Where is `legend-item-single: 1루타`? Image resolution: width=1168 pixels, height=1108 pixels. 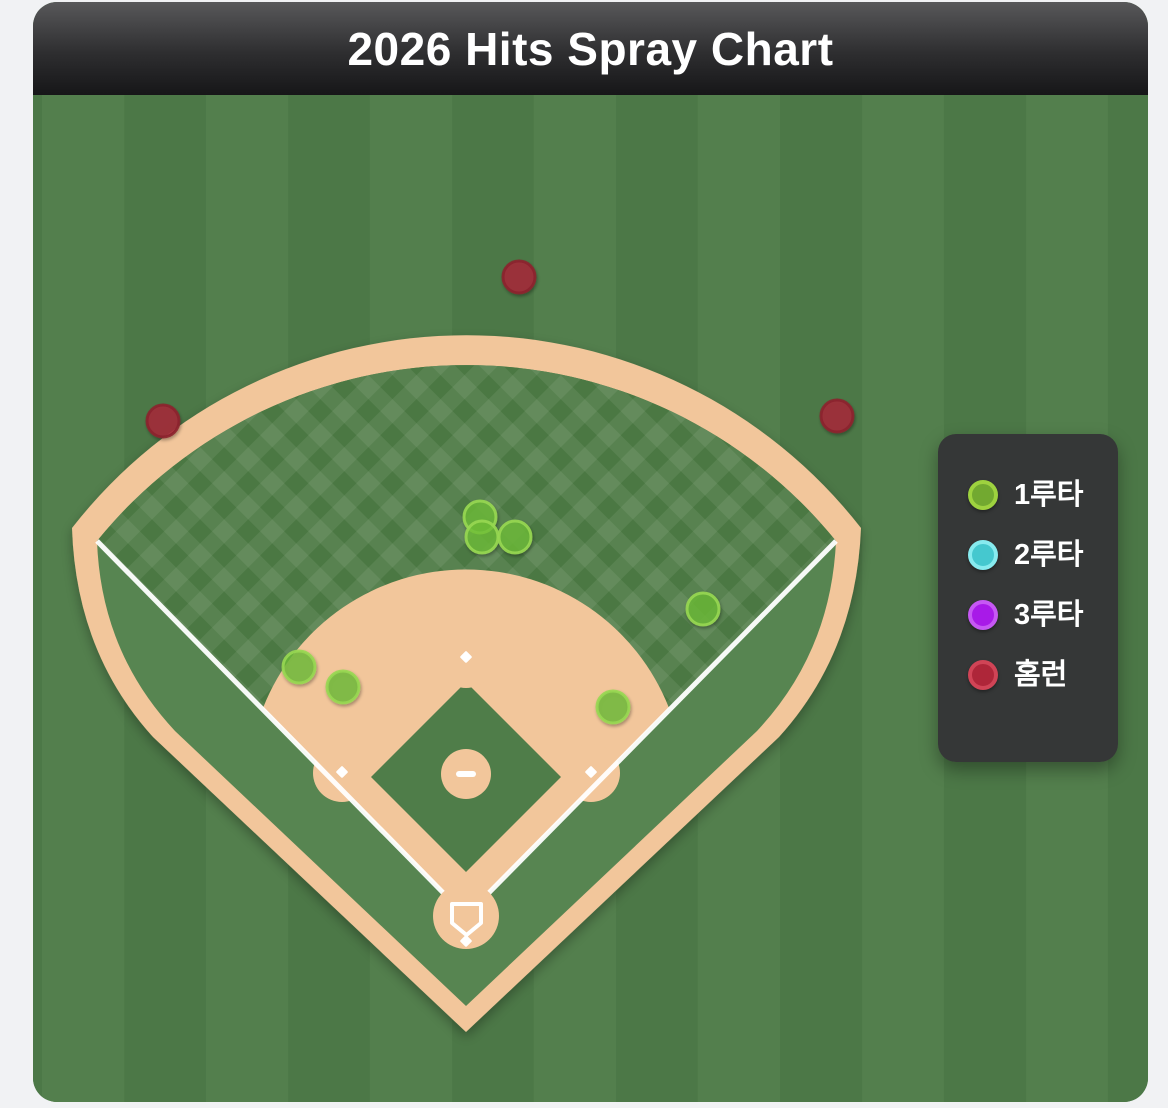 legend-item-single: 1루타 is located at coordinates (1043, 495).